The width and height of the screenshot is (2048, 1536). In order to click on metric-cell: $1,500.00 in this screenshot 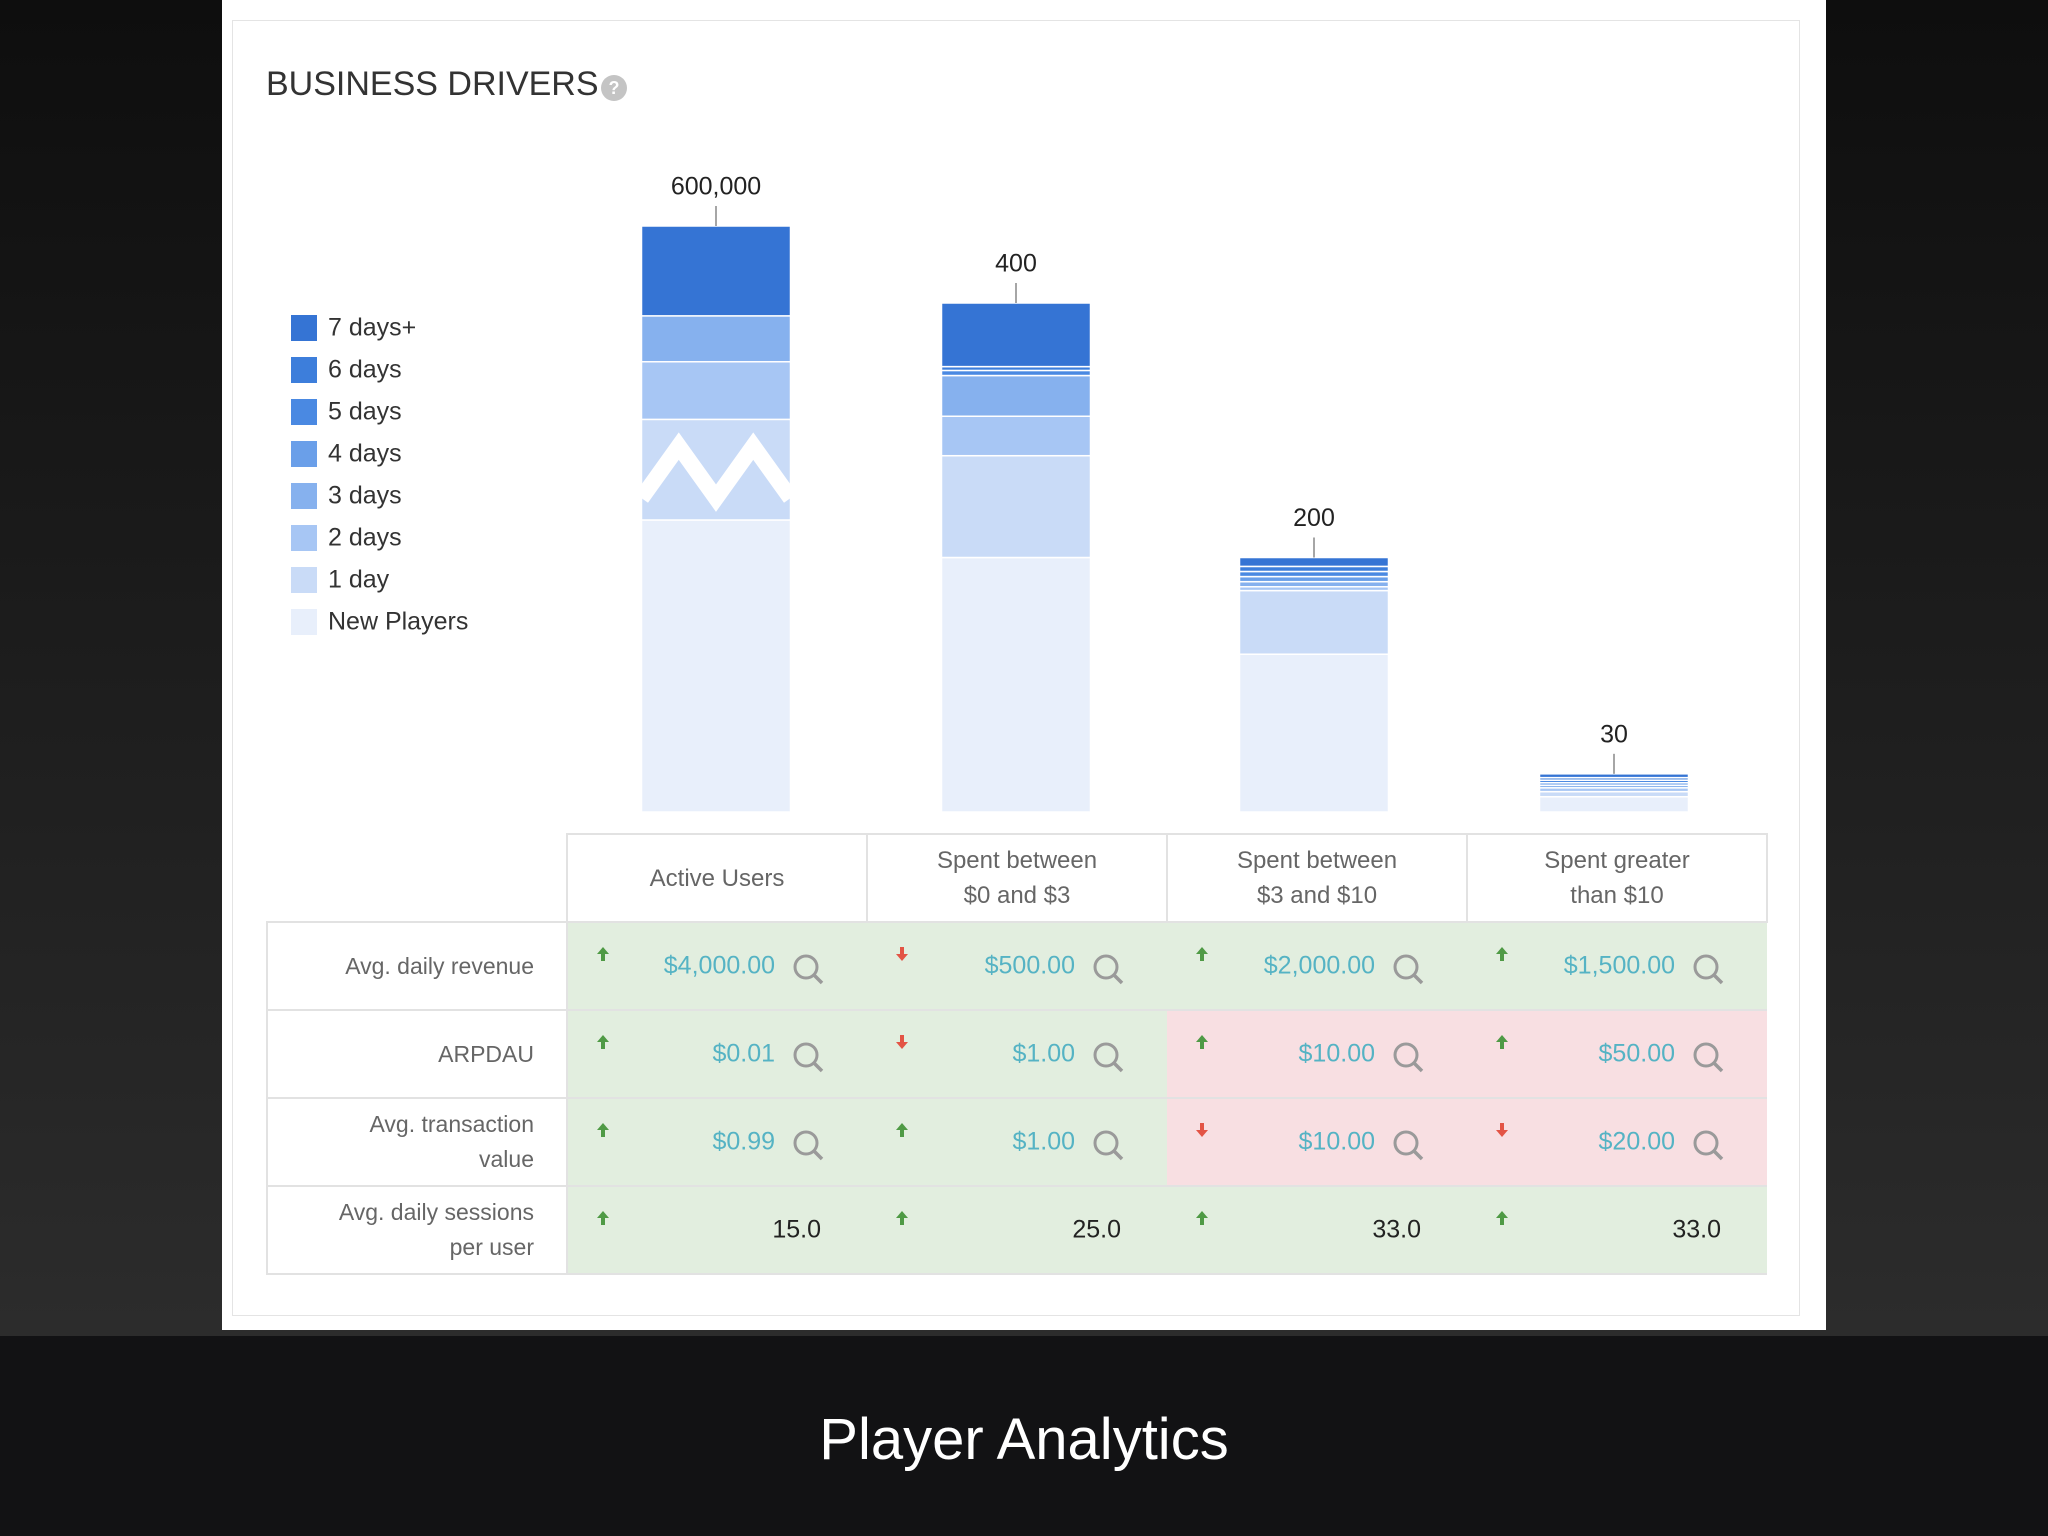, I will do `click(1617, 966)`.